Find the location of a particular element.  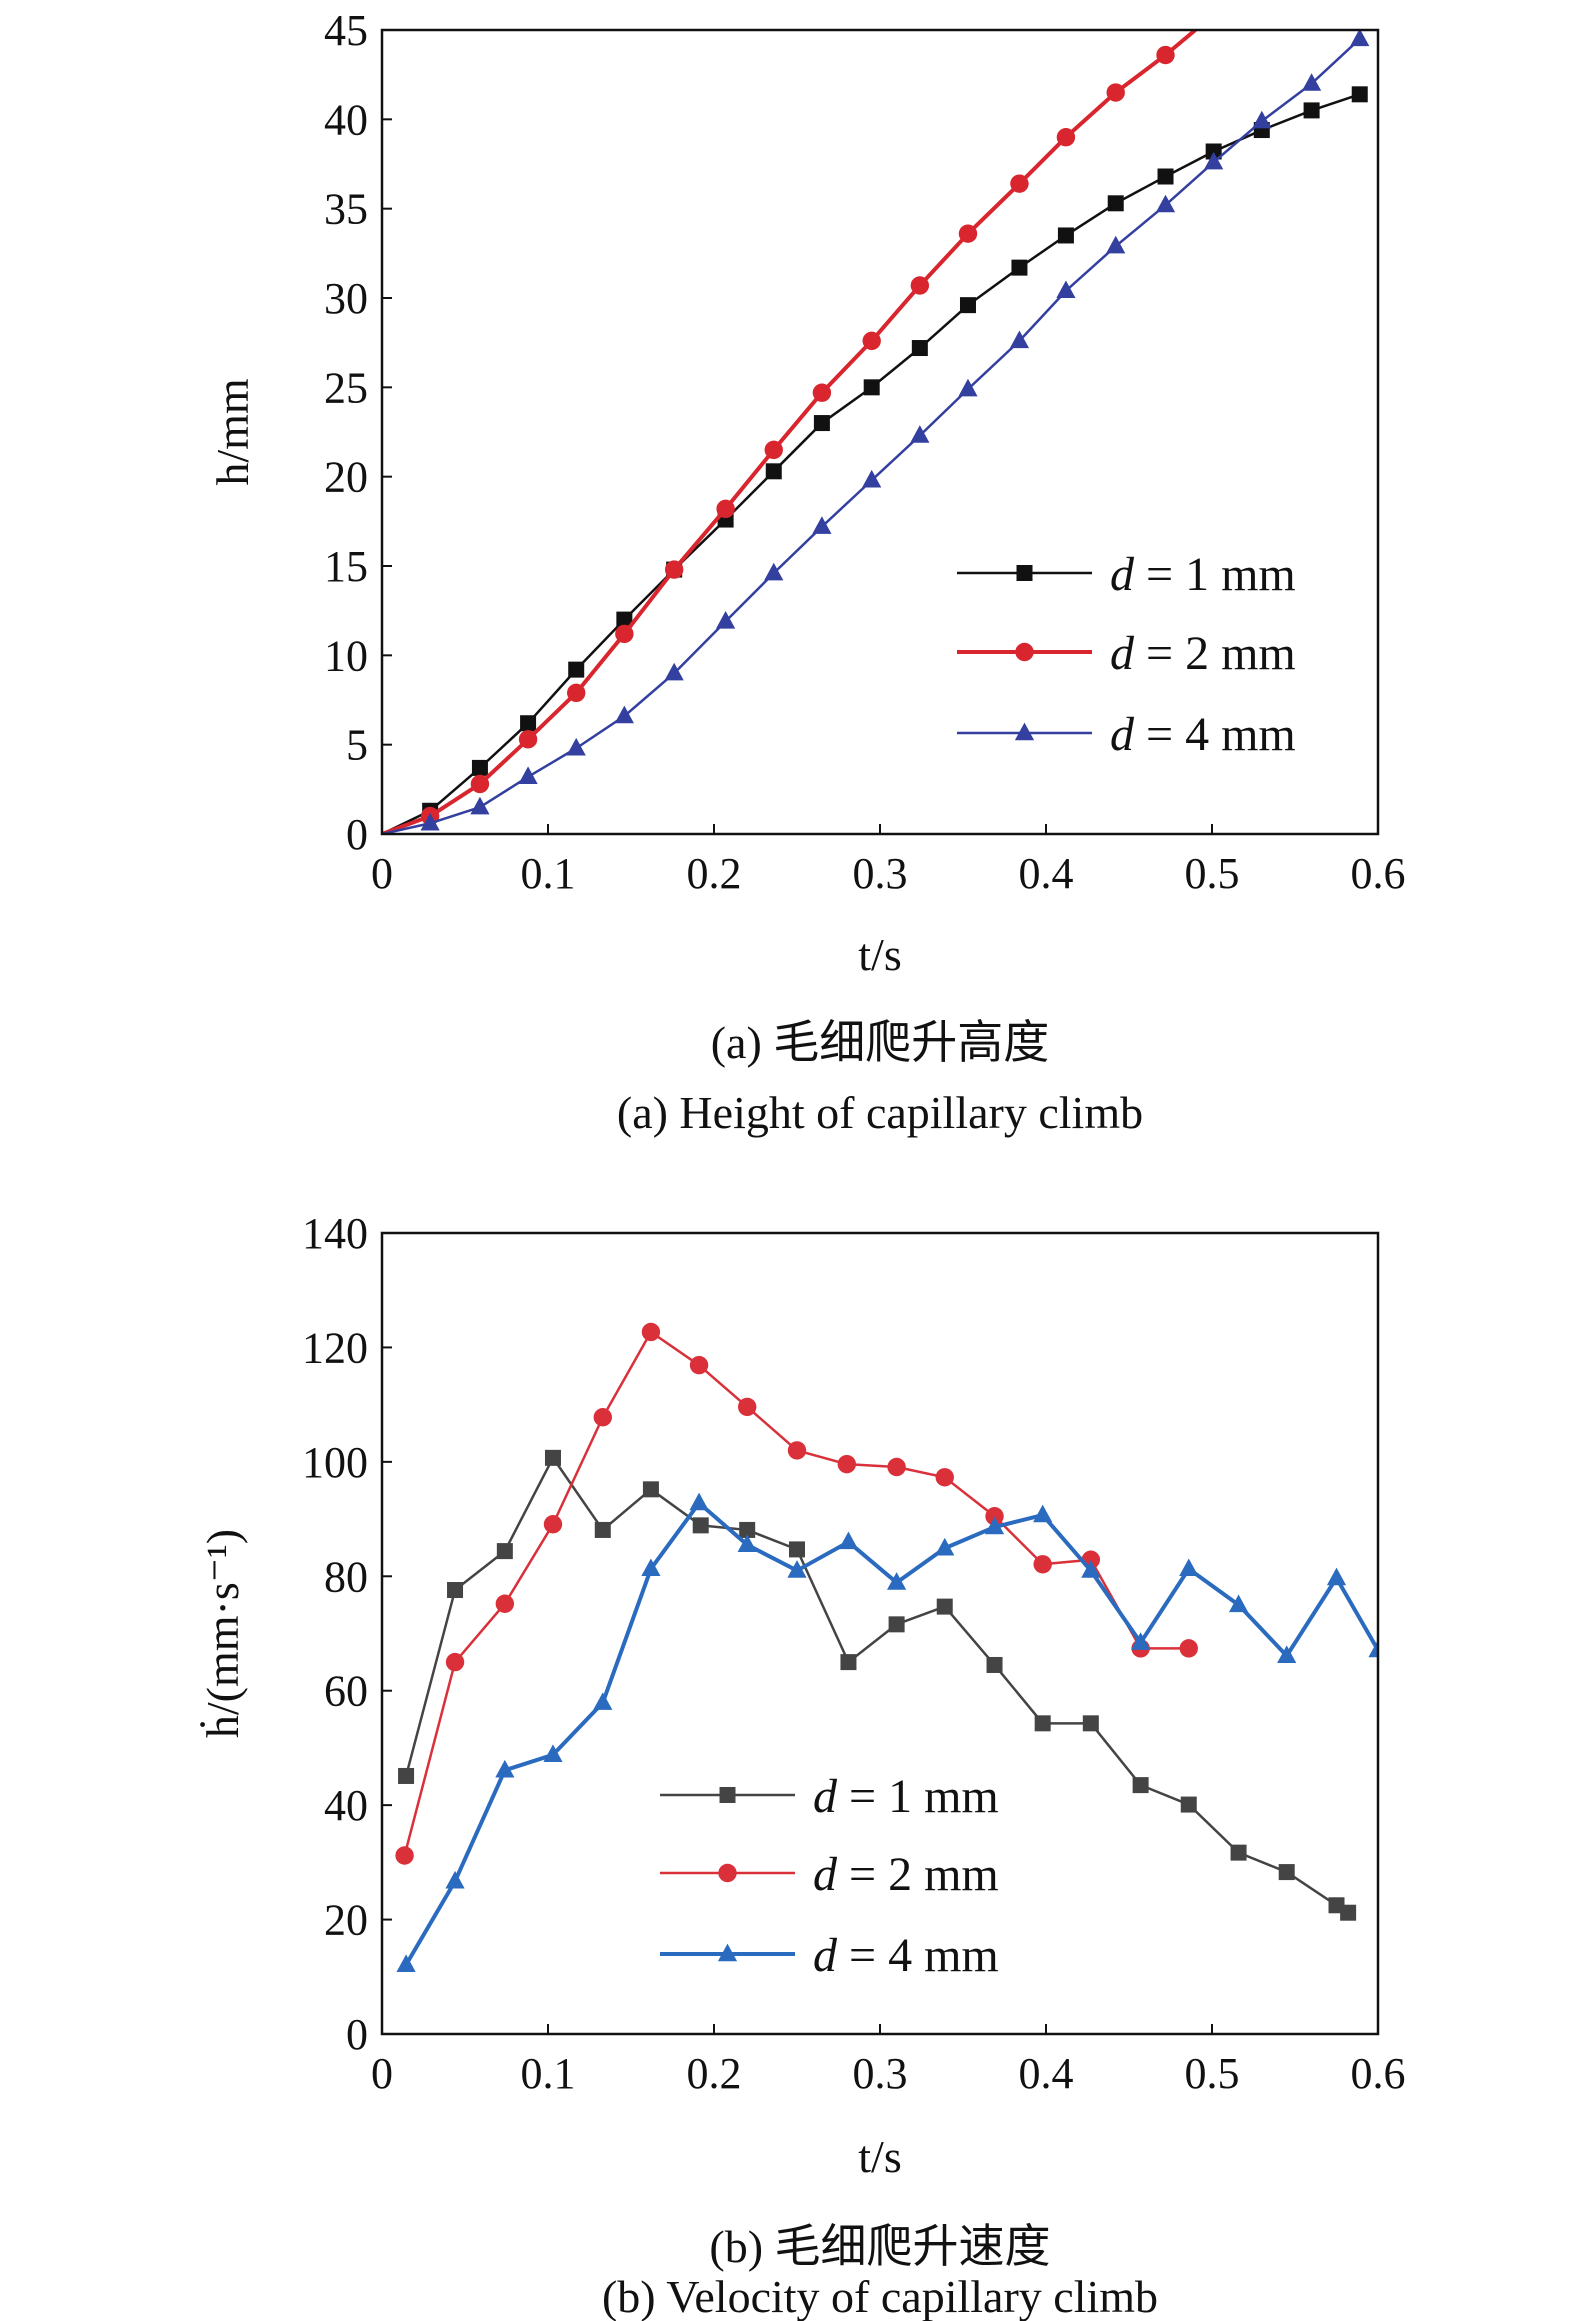

legend-item: d = 2 mm is located at coordinates (1126, 653).